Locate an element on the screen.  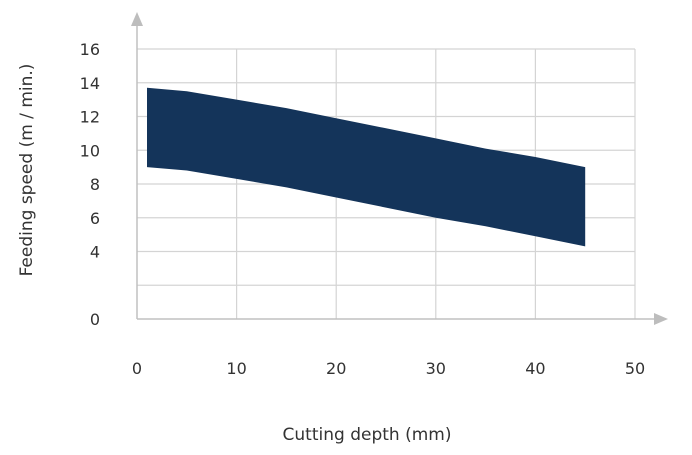
y-tick-label: 8 is located at coordinates (95, 184).